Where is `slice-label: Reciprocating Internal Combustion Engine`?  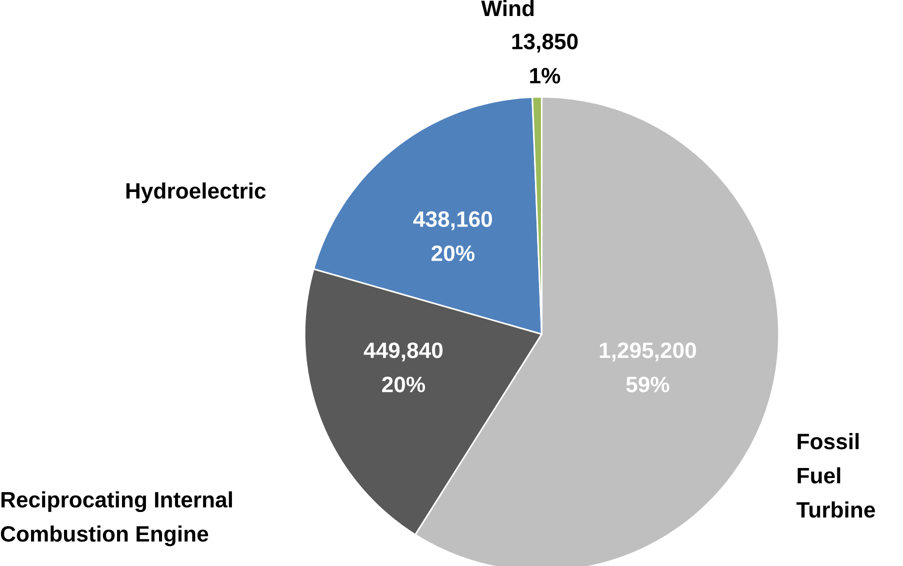 slice-label: Reciprocating Internal Combustion Engine is located at coordinates (116, 518).